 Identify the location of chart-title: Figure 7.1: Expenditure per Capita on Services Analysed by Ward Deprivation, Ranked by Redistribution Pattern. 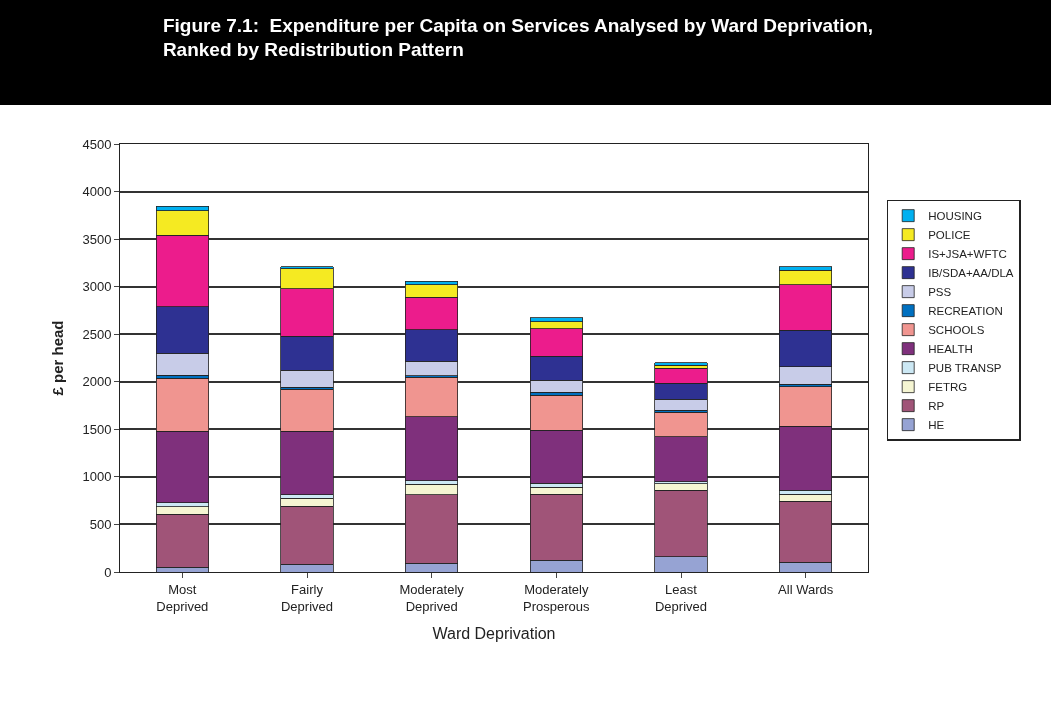
(518, 37).